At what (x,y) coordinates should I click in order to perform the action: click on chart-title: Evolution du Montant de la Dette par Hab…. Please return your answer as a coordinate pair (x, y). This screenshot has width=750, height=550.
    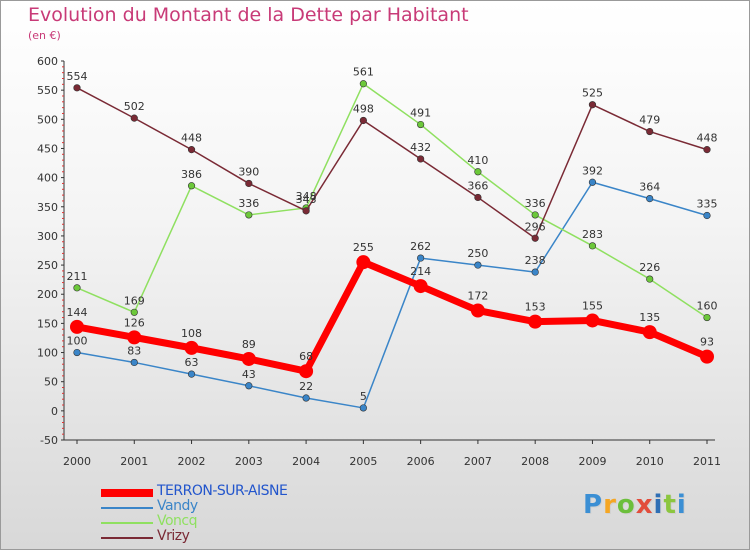
    Looking at the image, I should click on (248, 15).